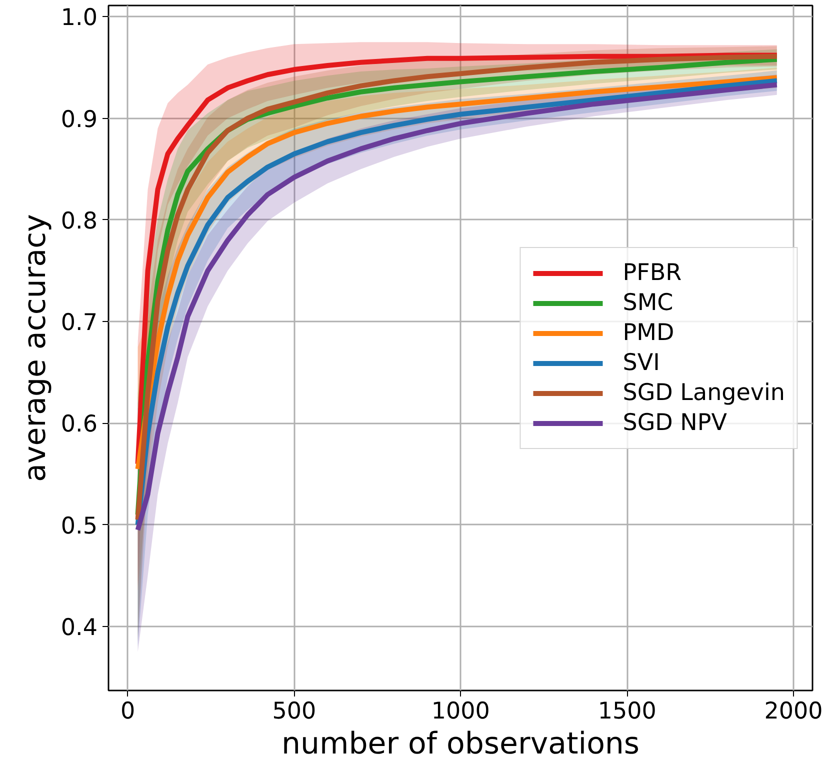  What do you see at coordinates (79, 323) in the screenshot?
I see `y-tick-label: 0.7` at bounding box center [79, 323].